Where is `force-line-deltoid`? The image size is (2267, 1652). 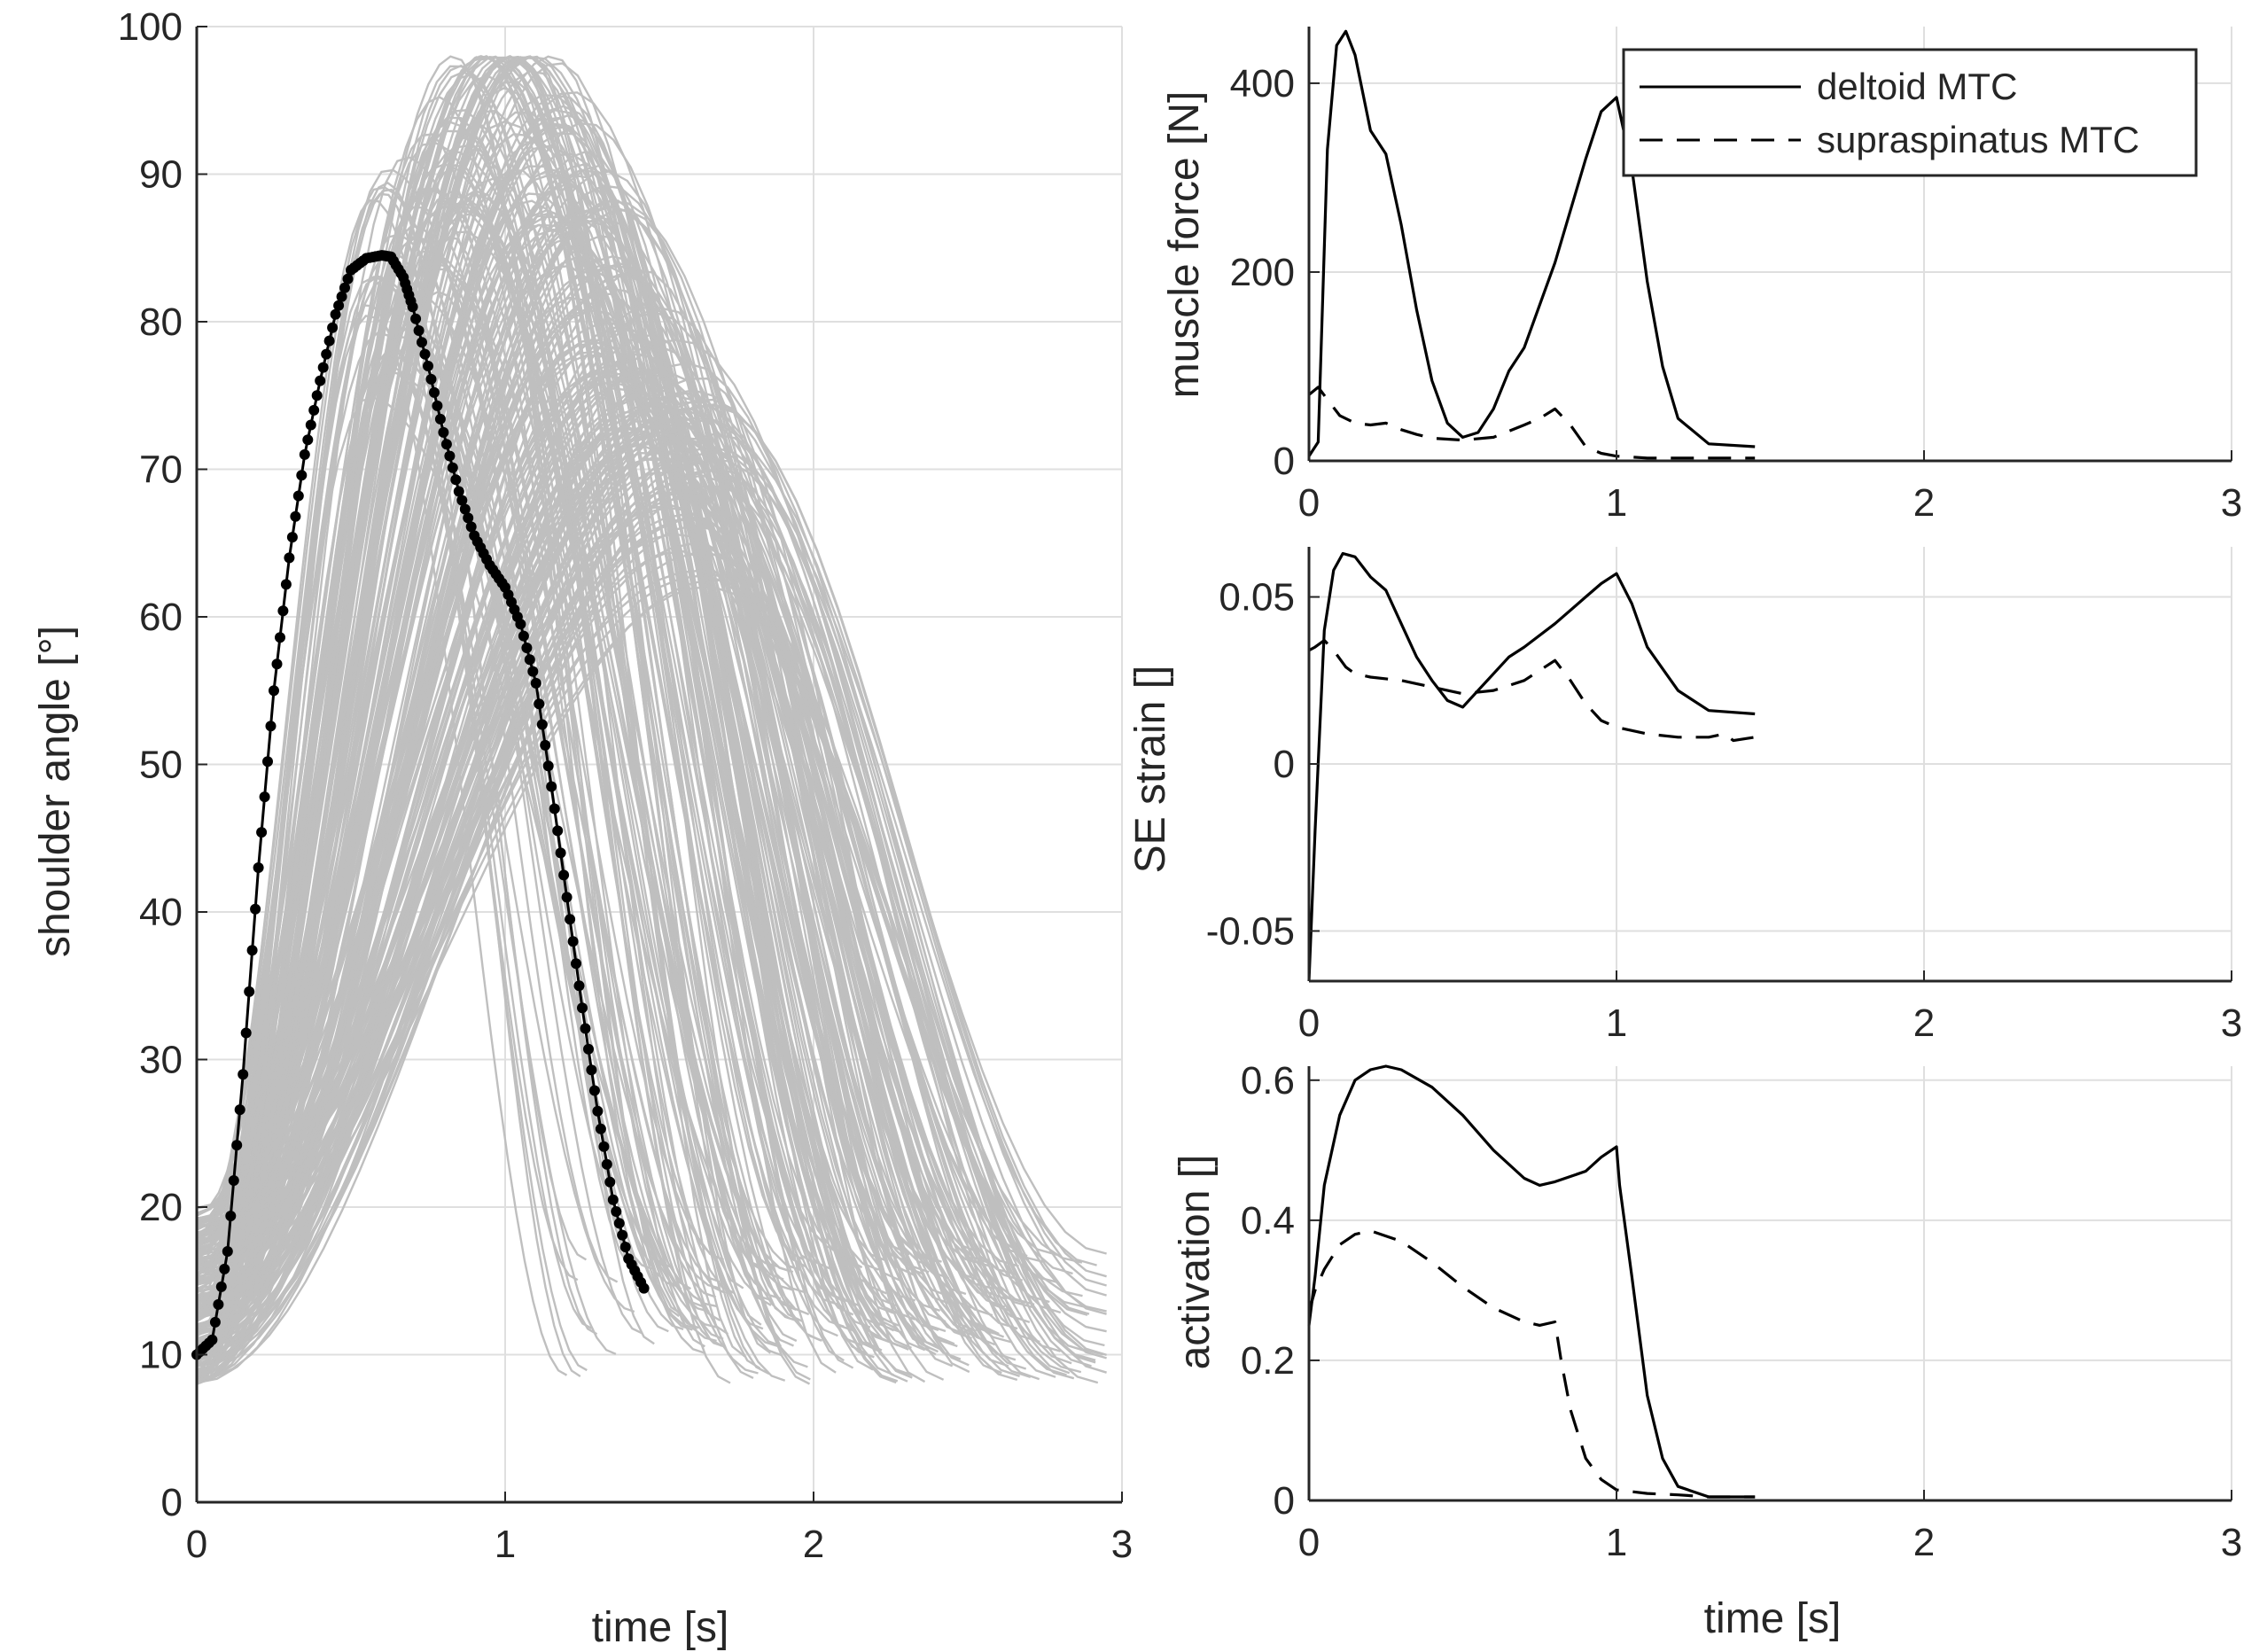
force-line-deltoid is located at coordinates (1531, 243).